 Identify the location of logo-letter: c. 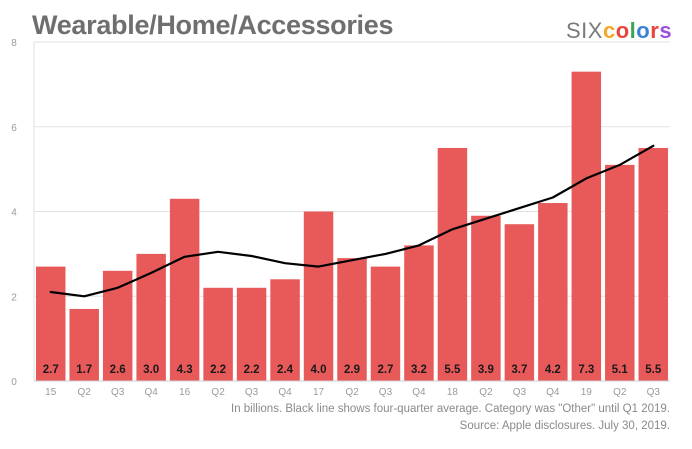
(609, 30).